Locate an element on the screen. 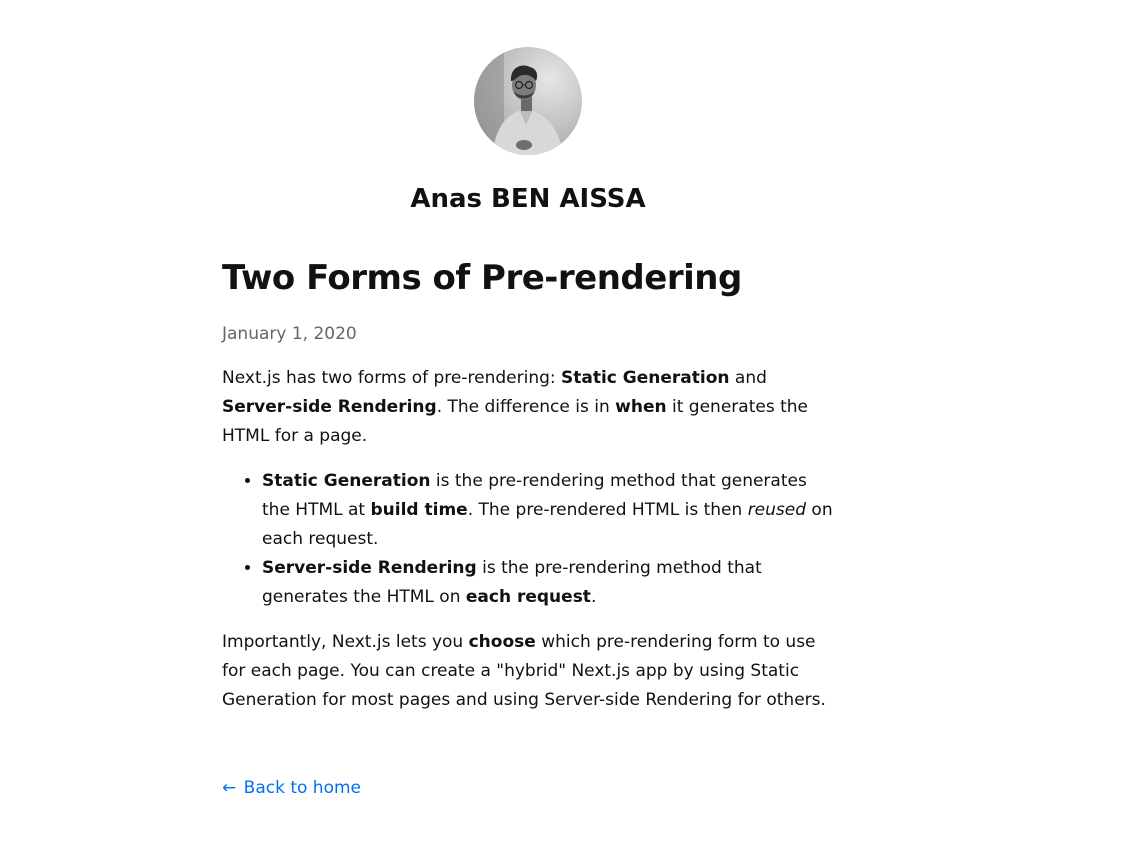  post-date: January 1, 2020 is located at coordinates (528, 334).